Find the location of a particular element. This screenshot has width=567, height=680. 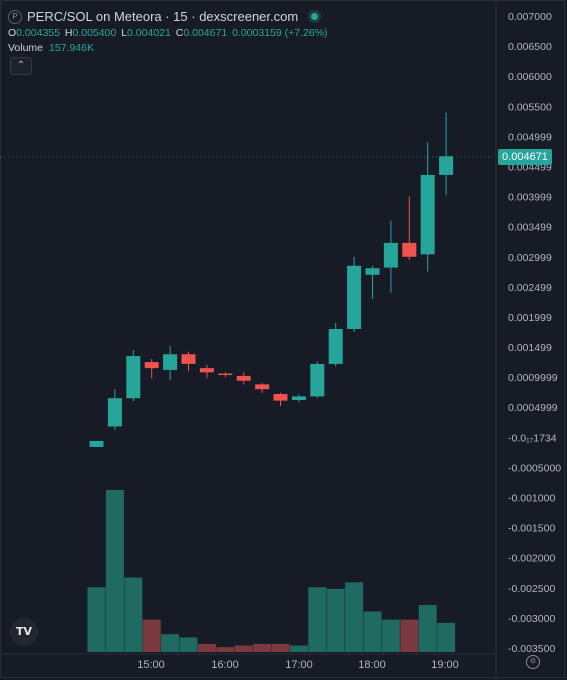

y-tick-label: 0.003999 is located at coordinates (530, 198).